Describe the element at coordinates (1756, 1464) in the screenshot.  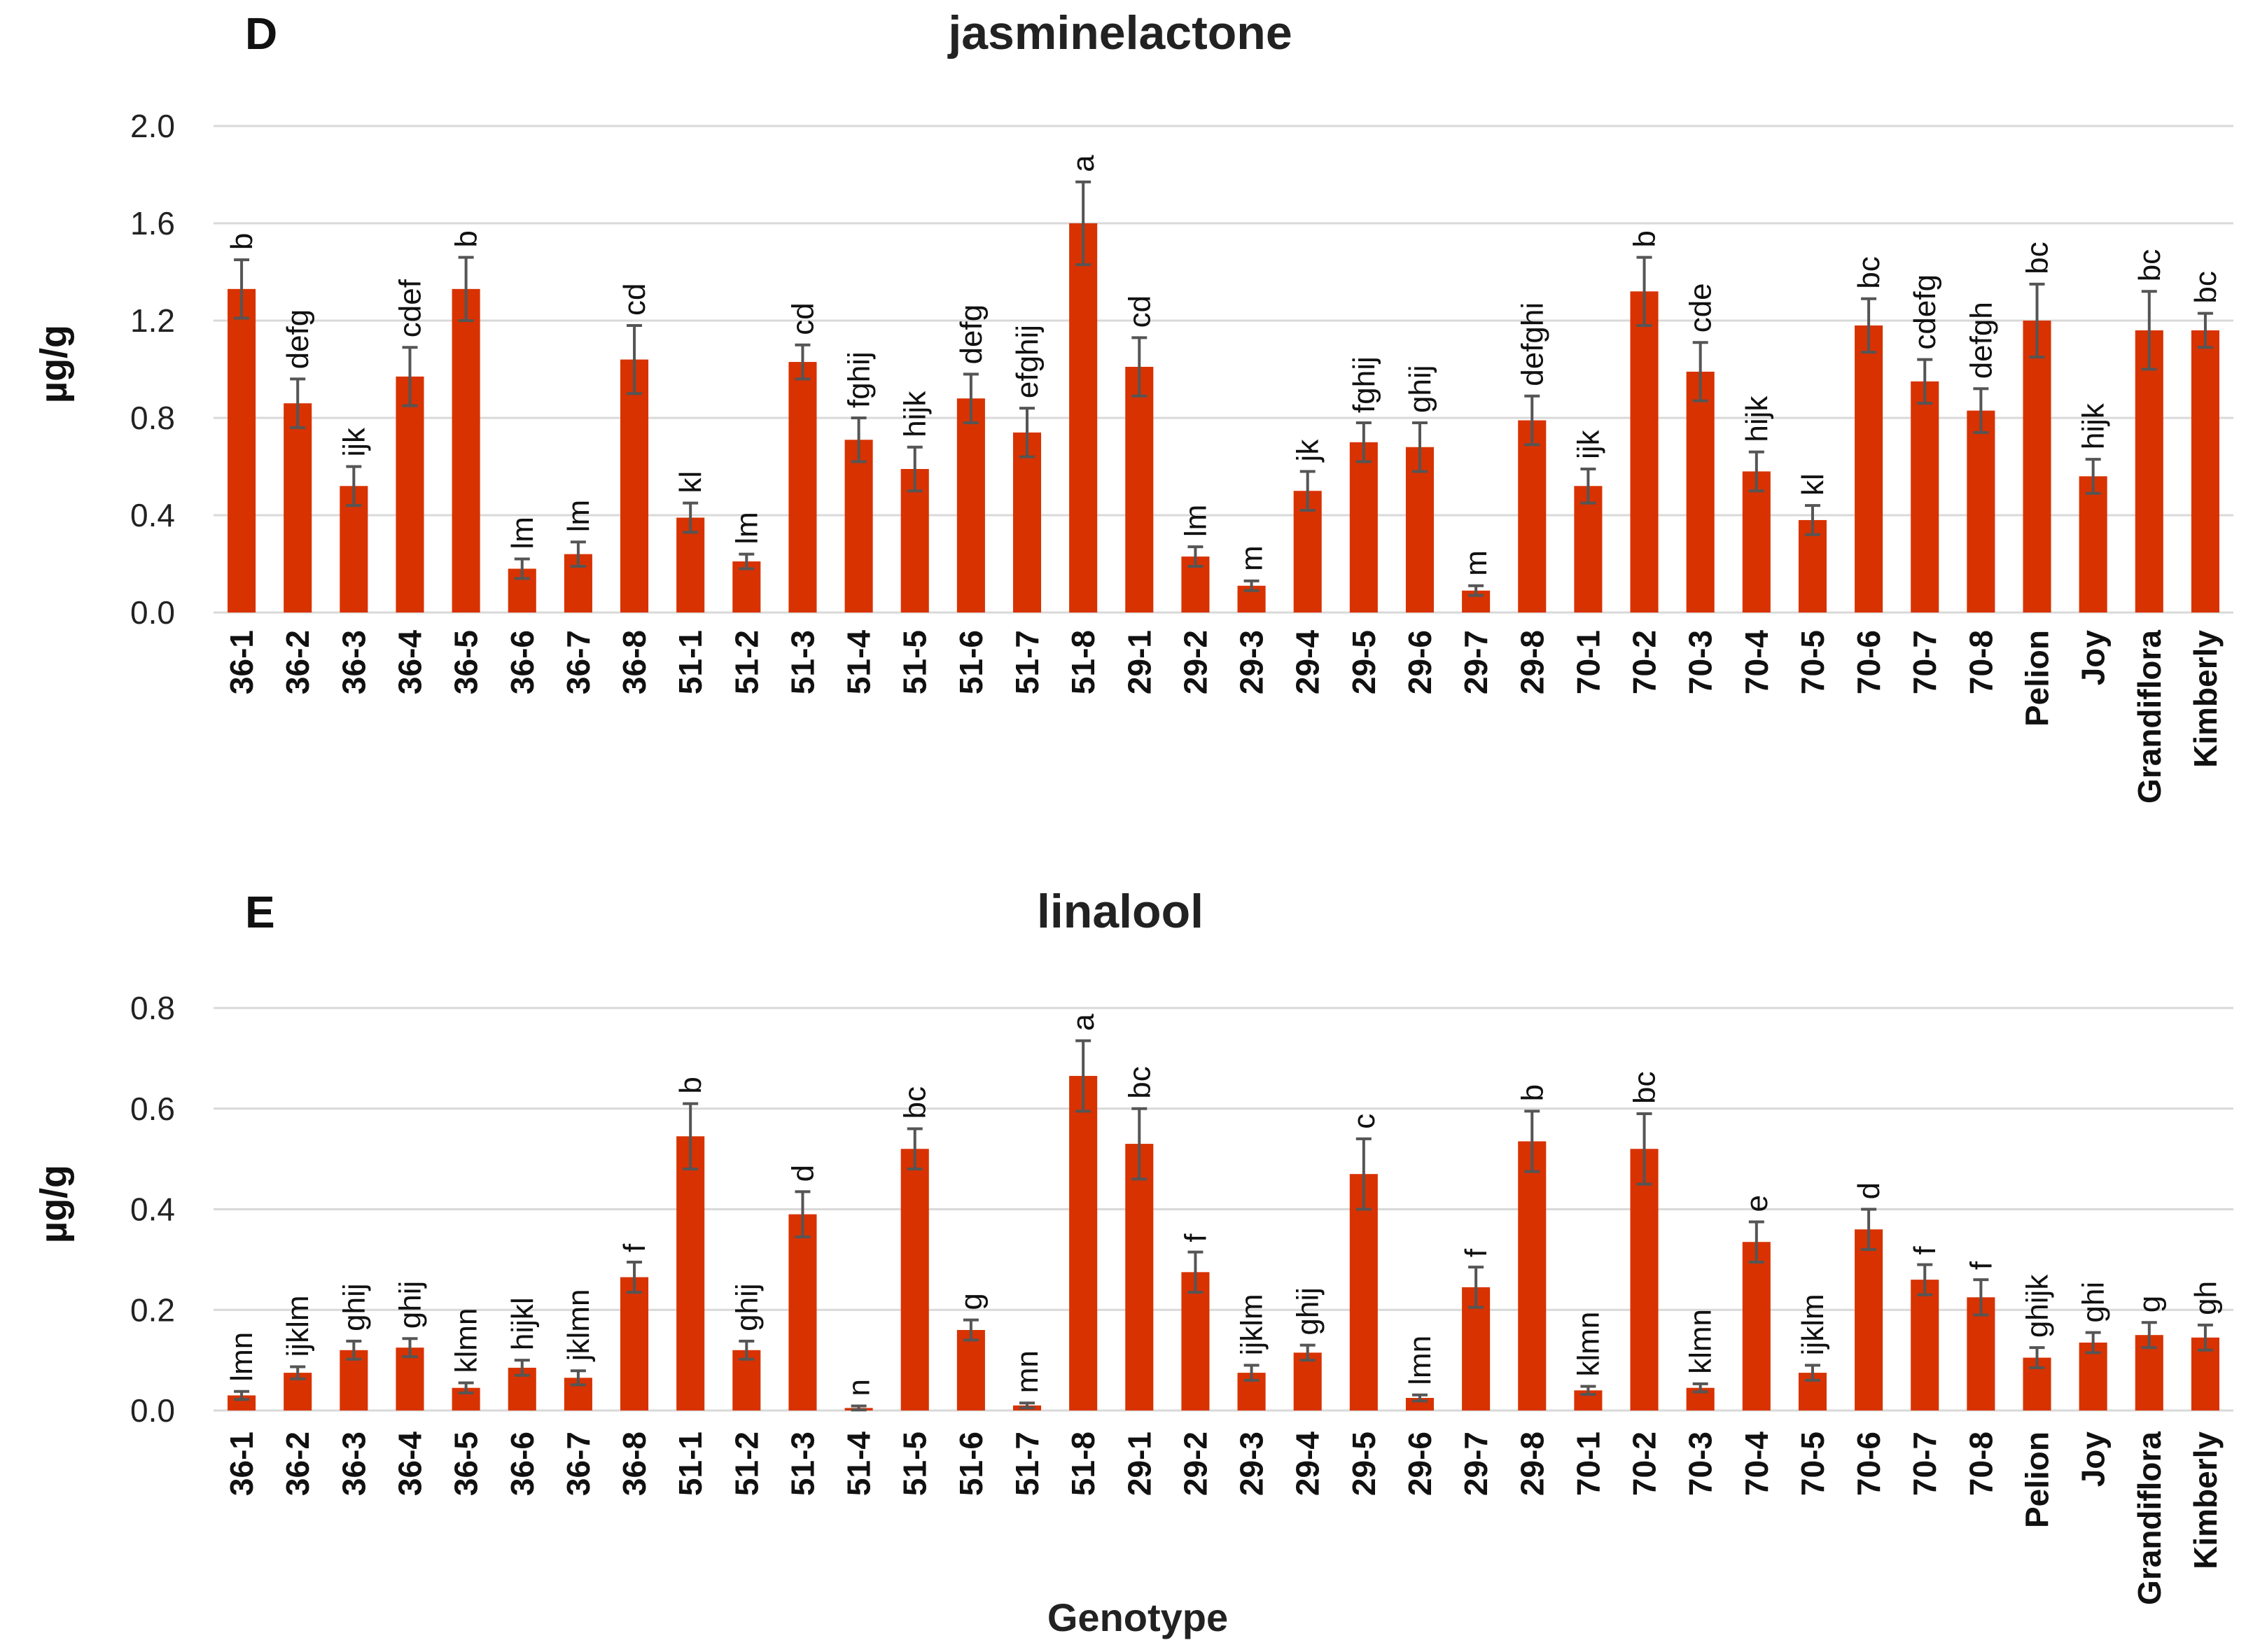
I see `x-tick-label: 70-4` at that location.